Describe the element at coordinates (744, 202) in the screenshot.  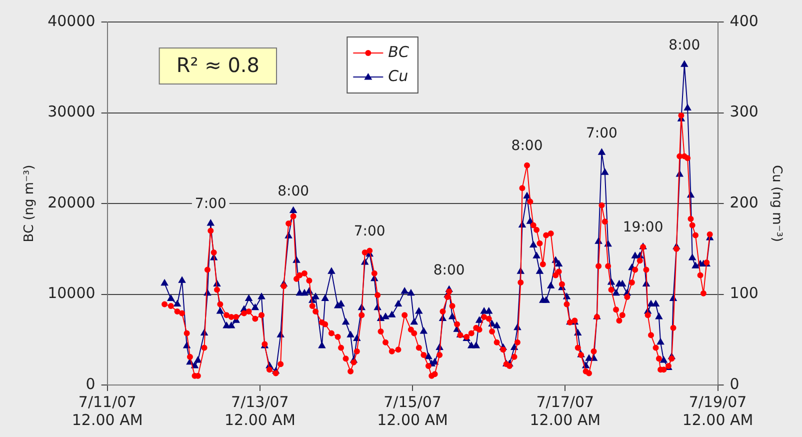
I see `y2-tick-label: 200` at that location.